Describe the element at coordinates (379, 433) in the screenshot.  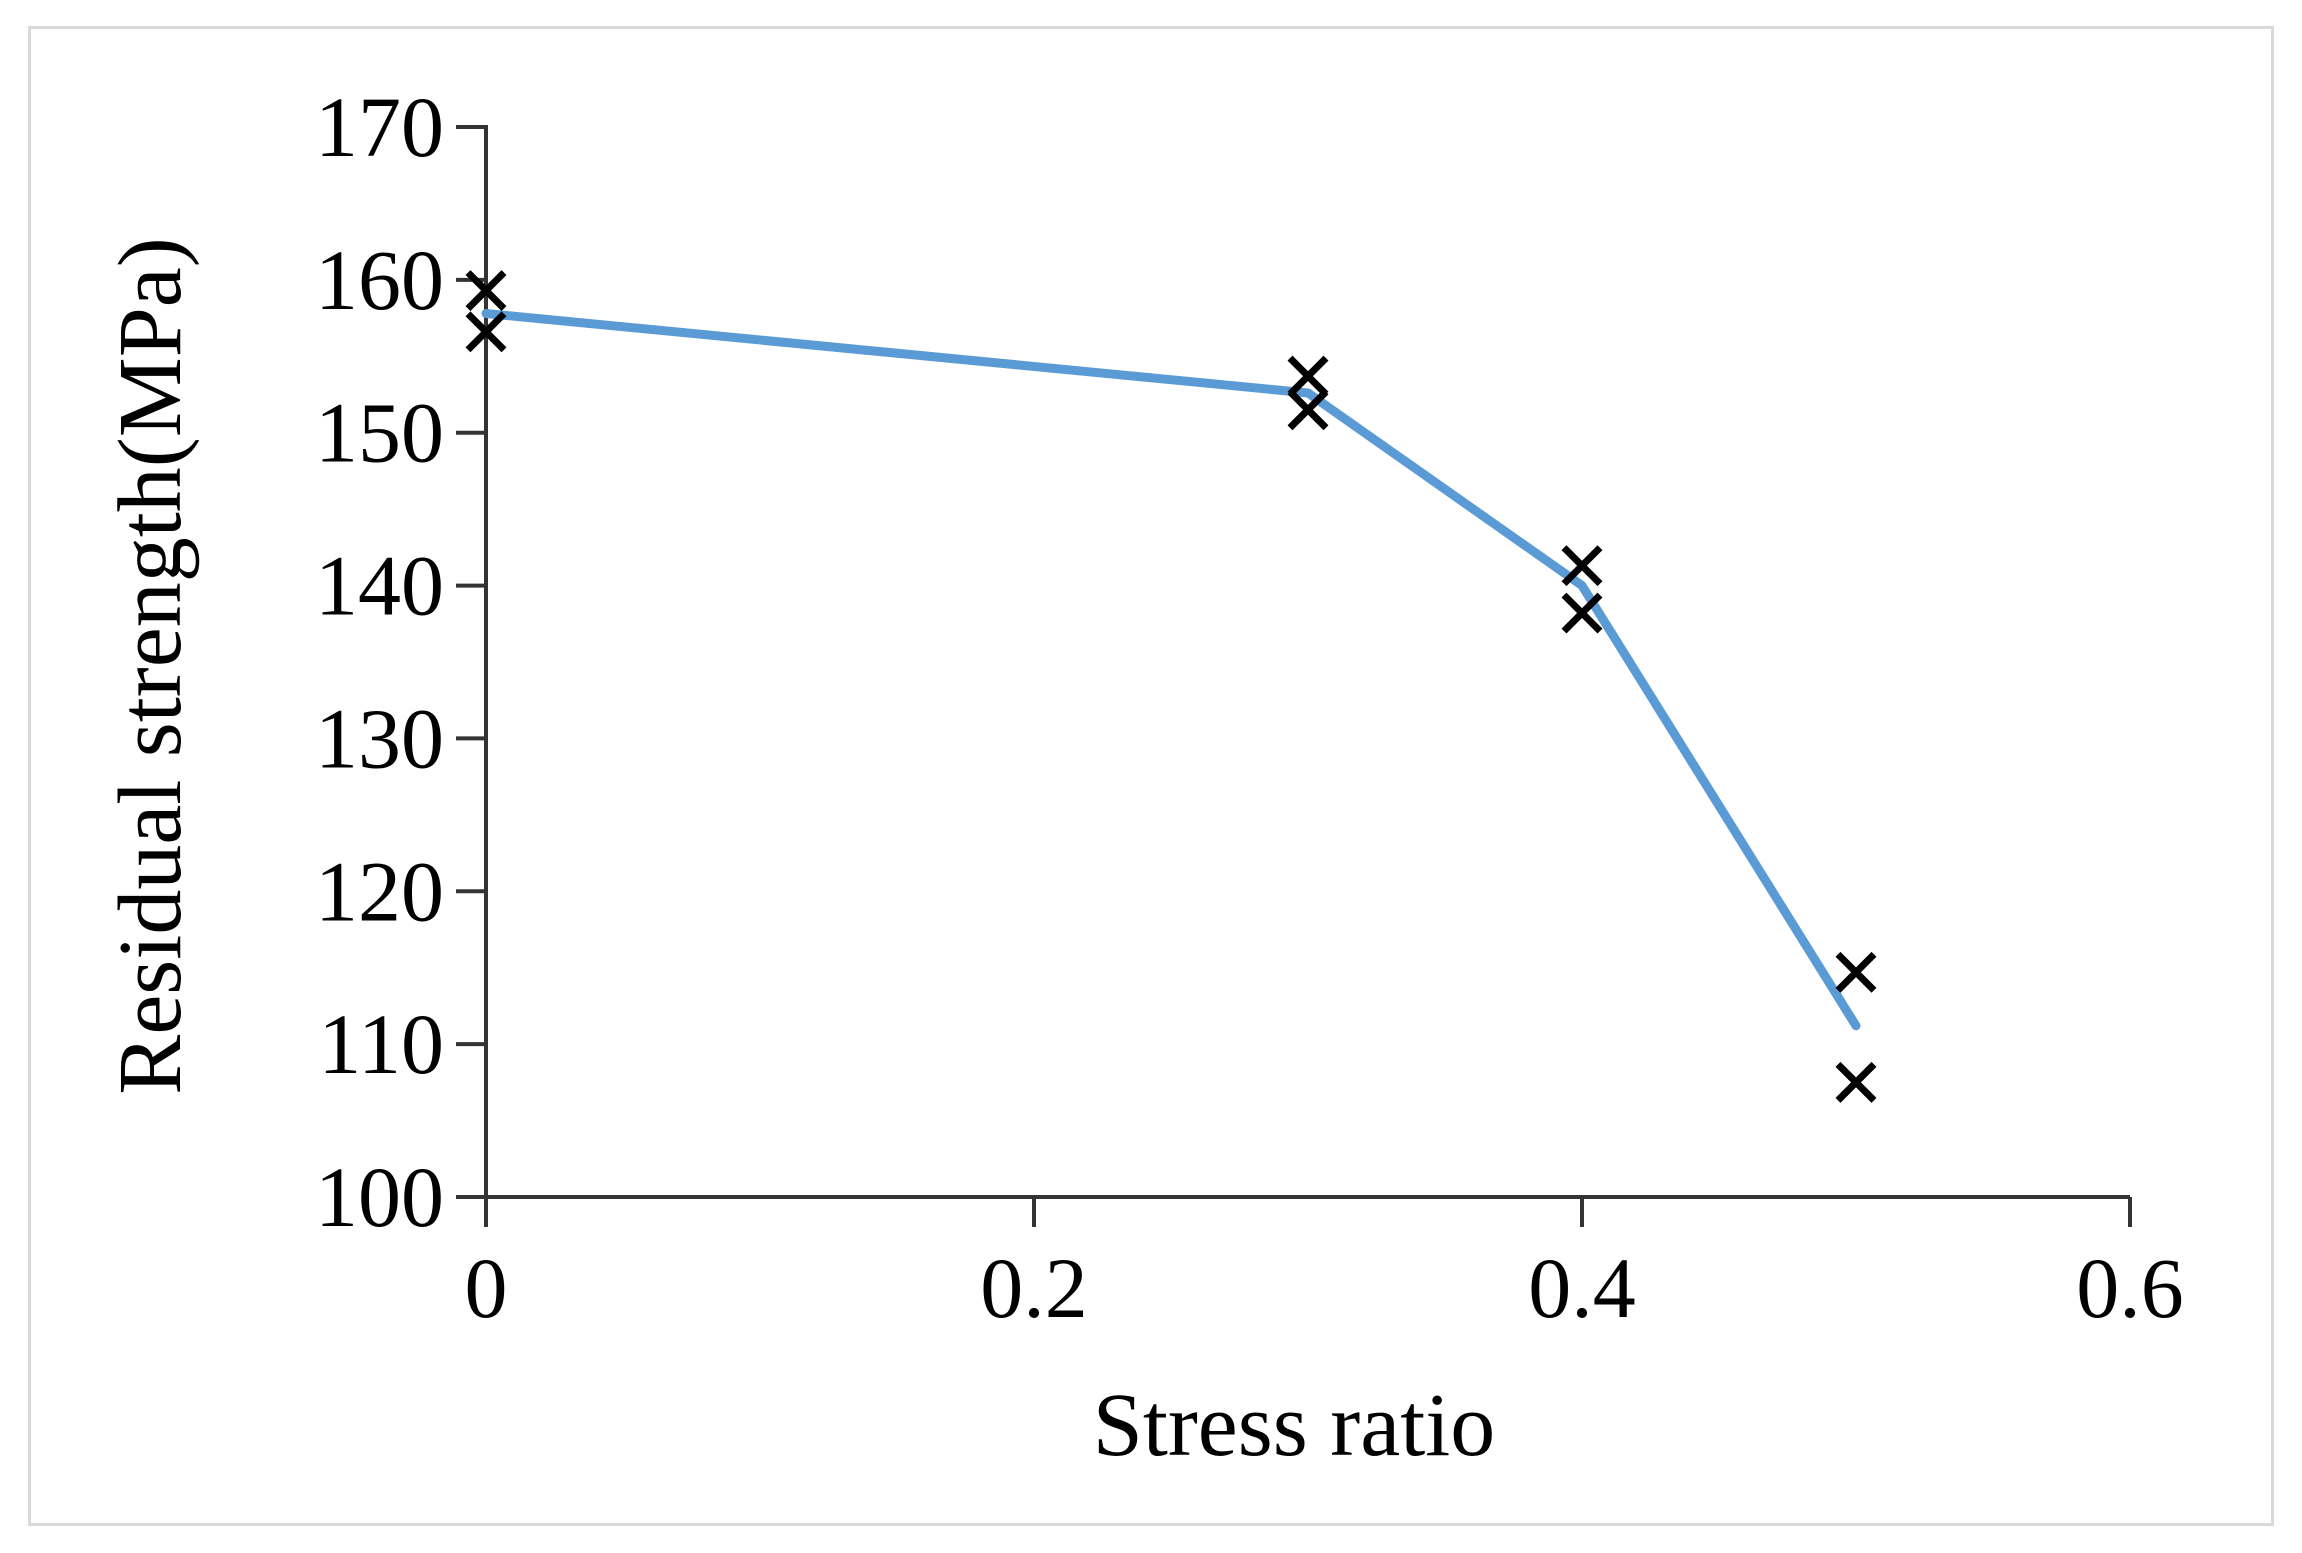
I see `y-tick-label: 150` at that location.